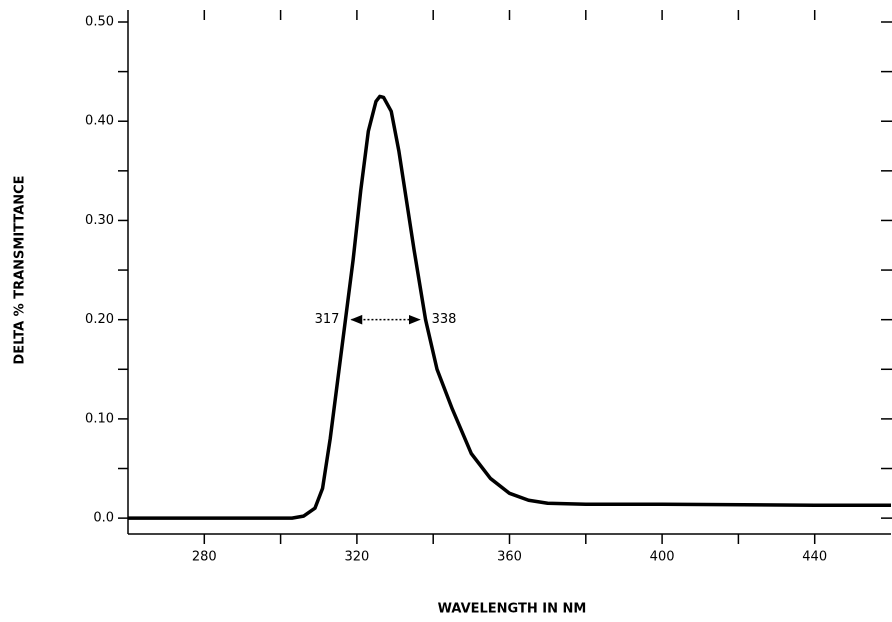  What do you see at coordinates (814, 557) in the screenshot?
I see `x-tick-label: 440` at bounding box center [814, 557].